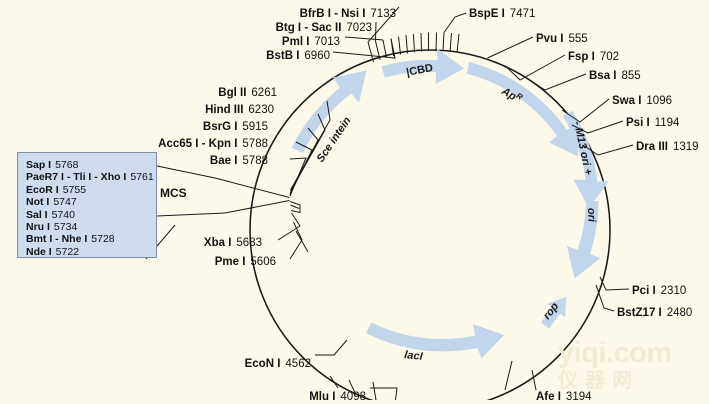 The width and height of the screenshot is (709, 404). I want to click on restriction-site-label: Acc65 I - Kpn I 5788, so click(213, 144).